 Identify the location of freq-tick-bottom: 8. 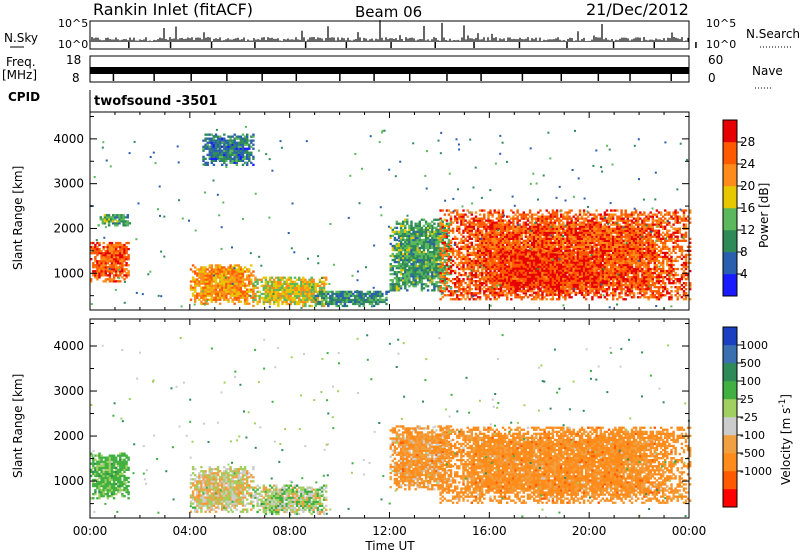
(76, 78).